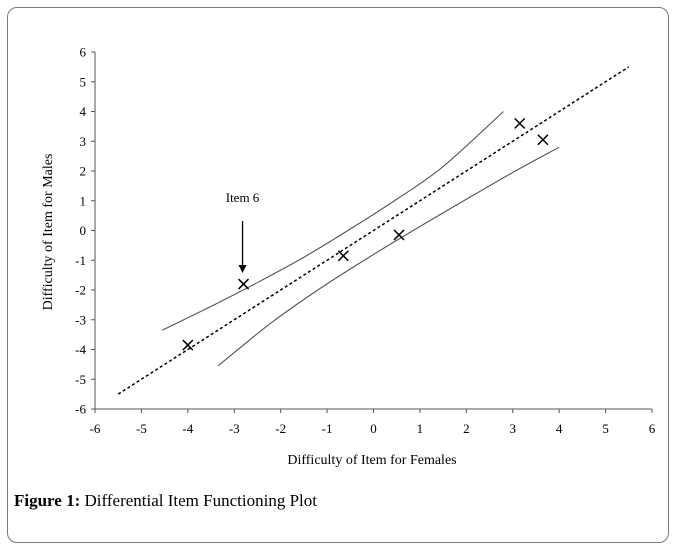  I want to click on y-tick-label: 0, so click(83, 230).